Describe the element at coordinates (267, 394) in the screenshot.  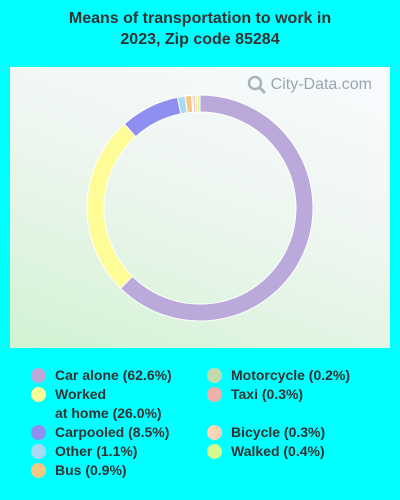
I see `legend-label: Taxi (0.3%)` at that location.